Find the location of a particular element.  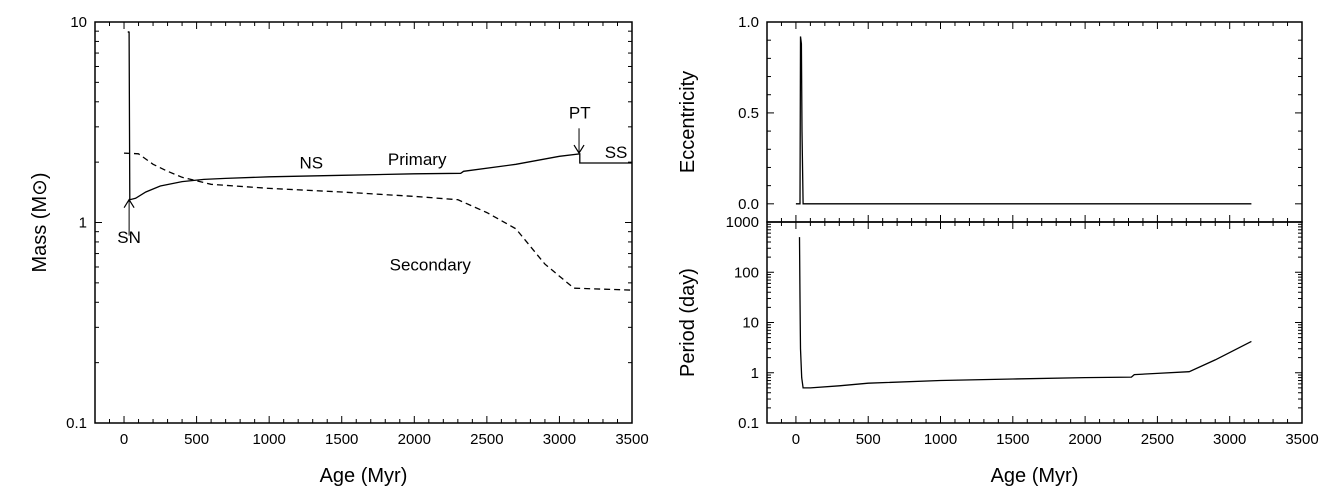

y-axis-title: Eccentricity is located at coordinates (688, 122).